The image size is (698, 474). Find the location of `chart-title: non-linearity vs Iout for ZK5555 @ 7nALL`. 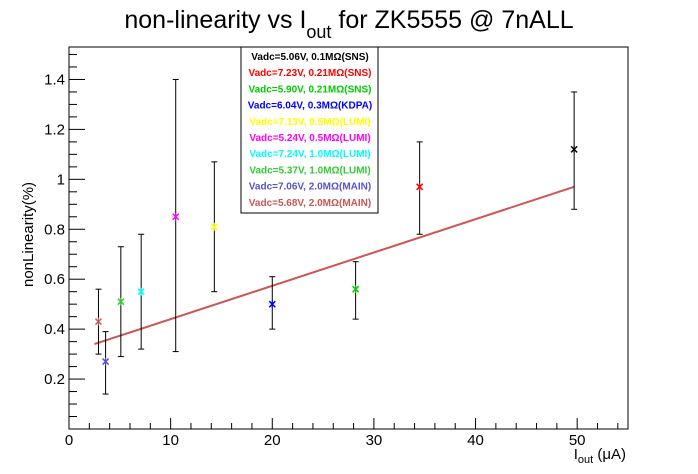

chart-title: non-linearity vs Iout for ZK5555 @ 7nALL is located at coordinates (348, 24).